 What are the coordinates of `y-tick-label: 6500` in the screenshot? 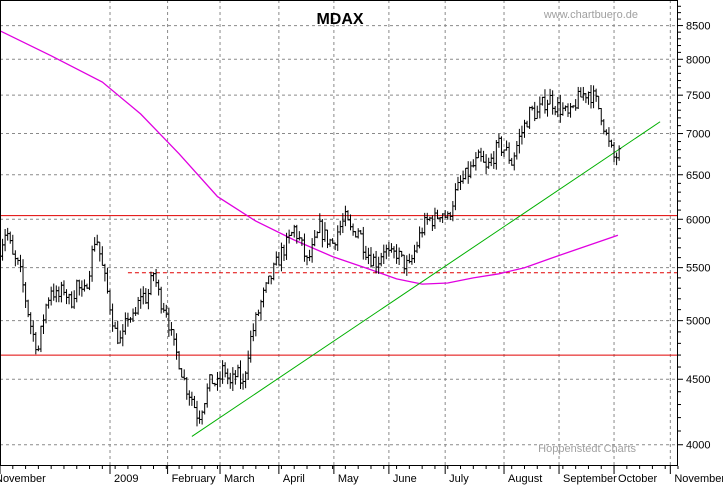 It's located at (698, 176).